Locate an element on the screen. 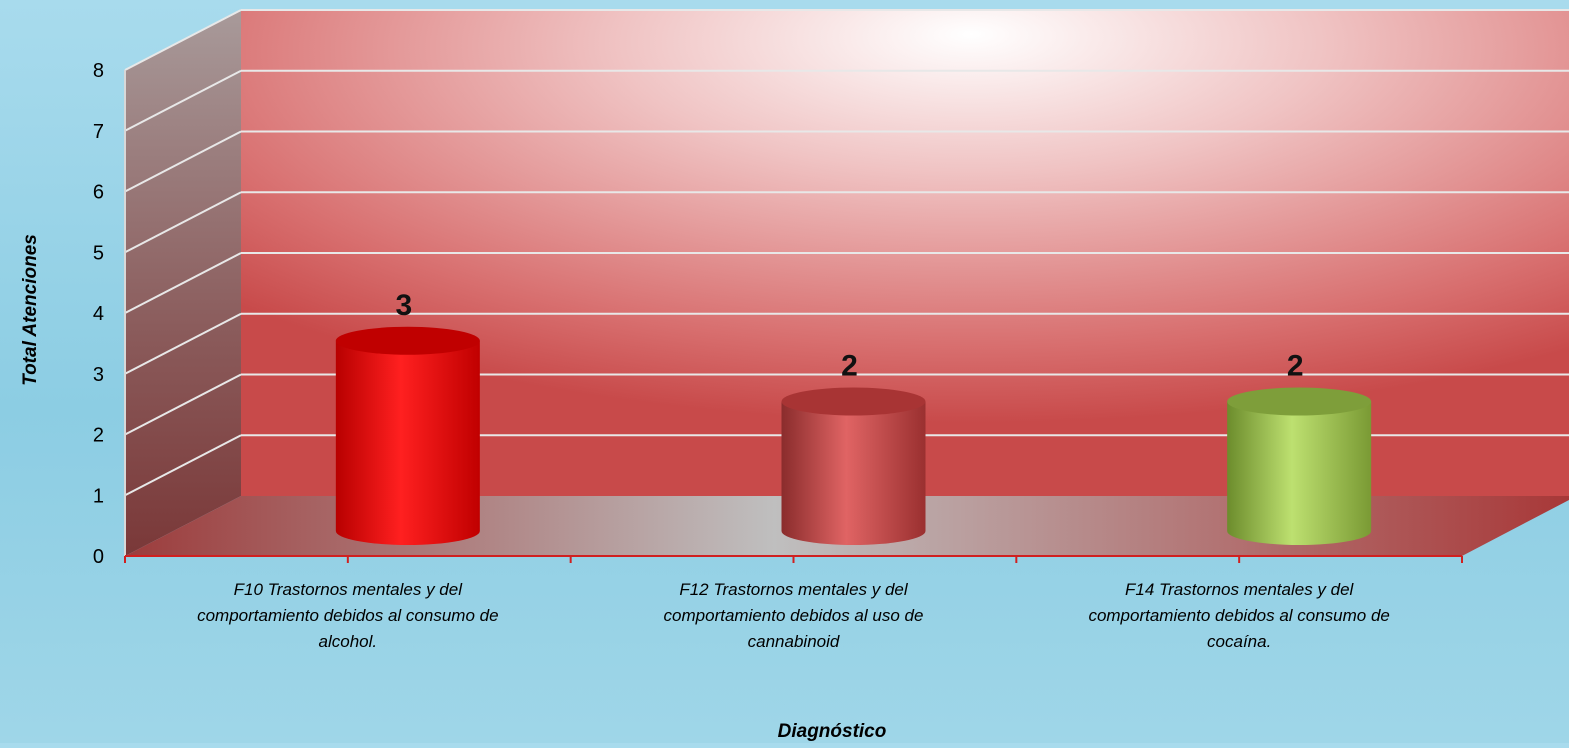 The height and width of the screenshot is (748, 1569). y-tick-labels: 0 1 2 3 4 5 6 7 8 is located at coordinates (98, 314).